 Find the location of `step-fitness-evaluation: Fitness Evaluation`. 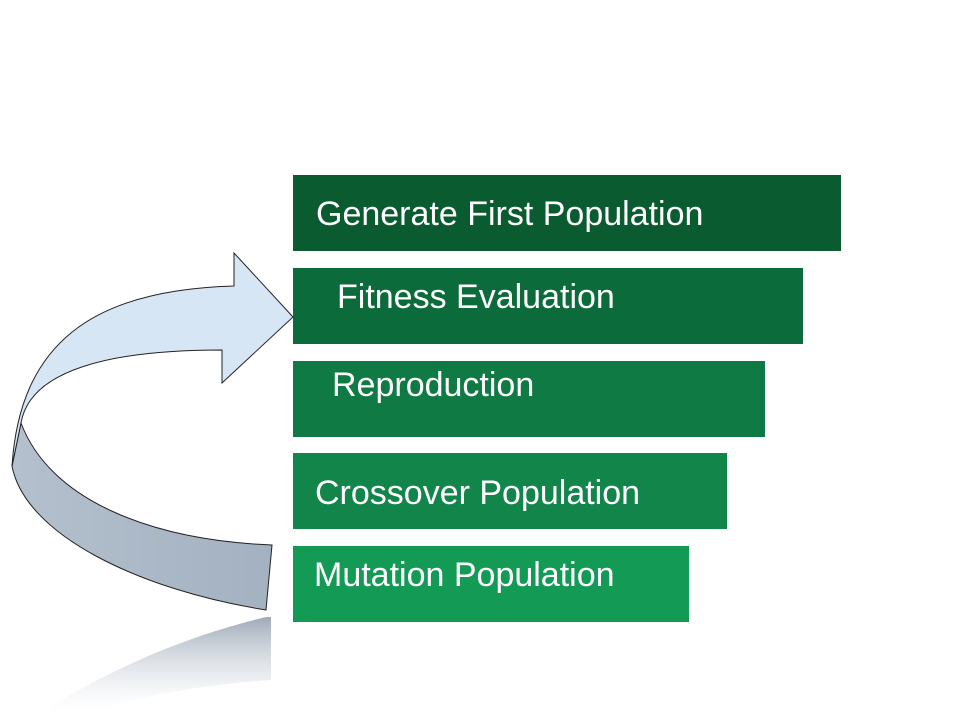

step-fitness-evaluation: Fitness Evaluation is located at coordinates (548, 306).